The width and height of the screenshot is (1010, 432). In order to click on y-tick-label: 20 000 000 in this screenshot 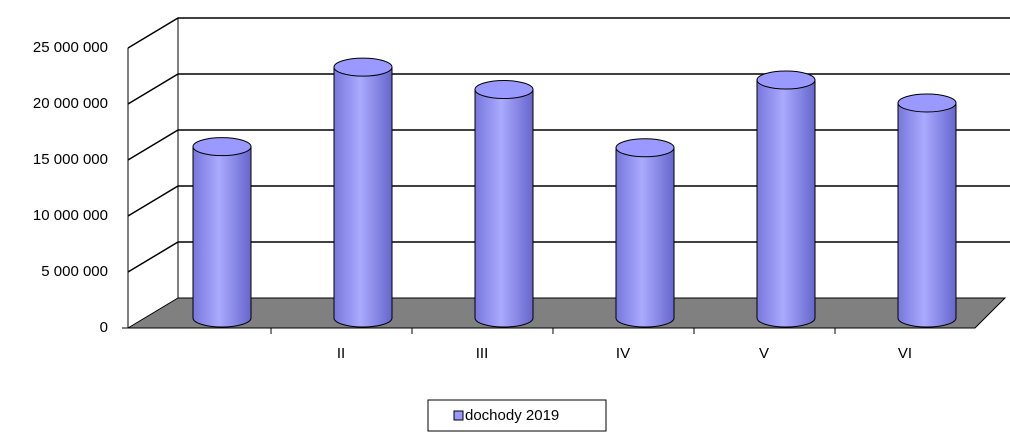, I will do `click(70, 103)`.